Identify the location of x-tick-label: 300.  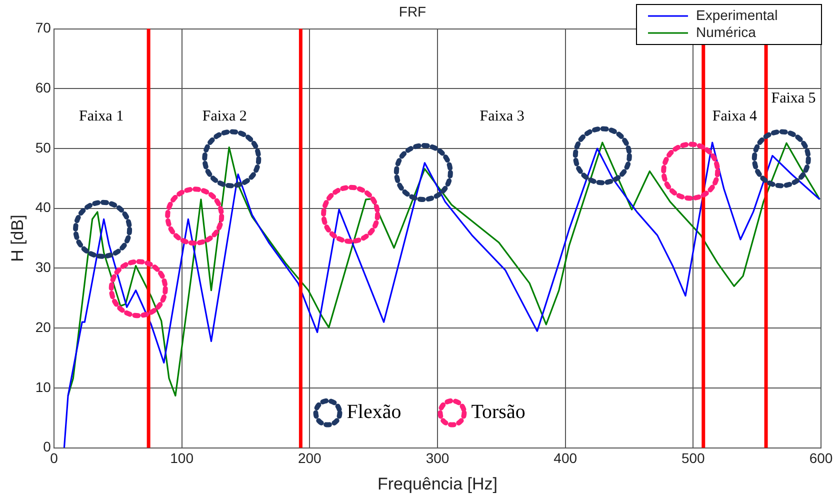
(438, 458).